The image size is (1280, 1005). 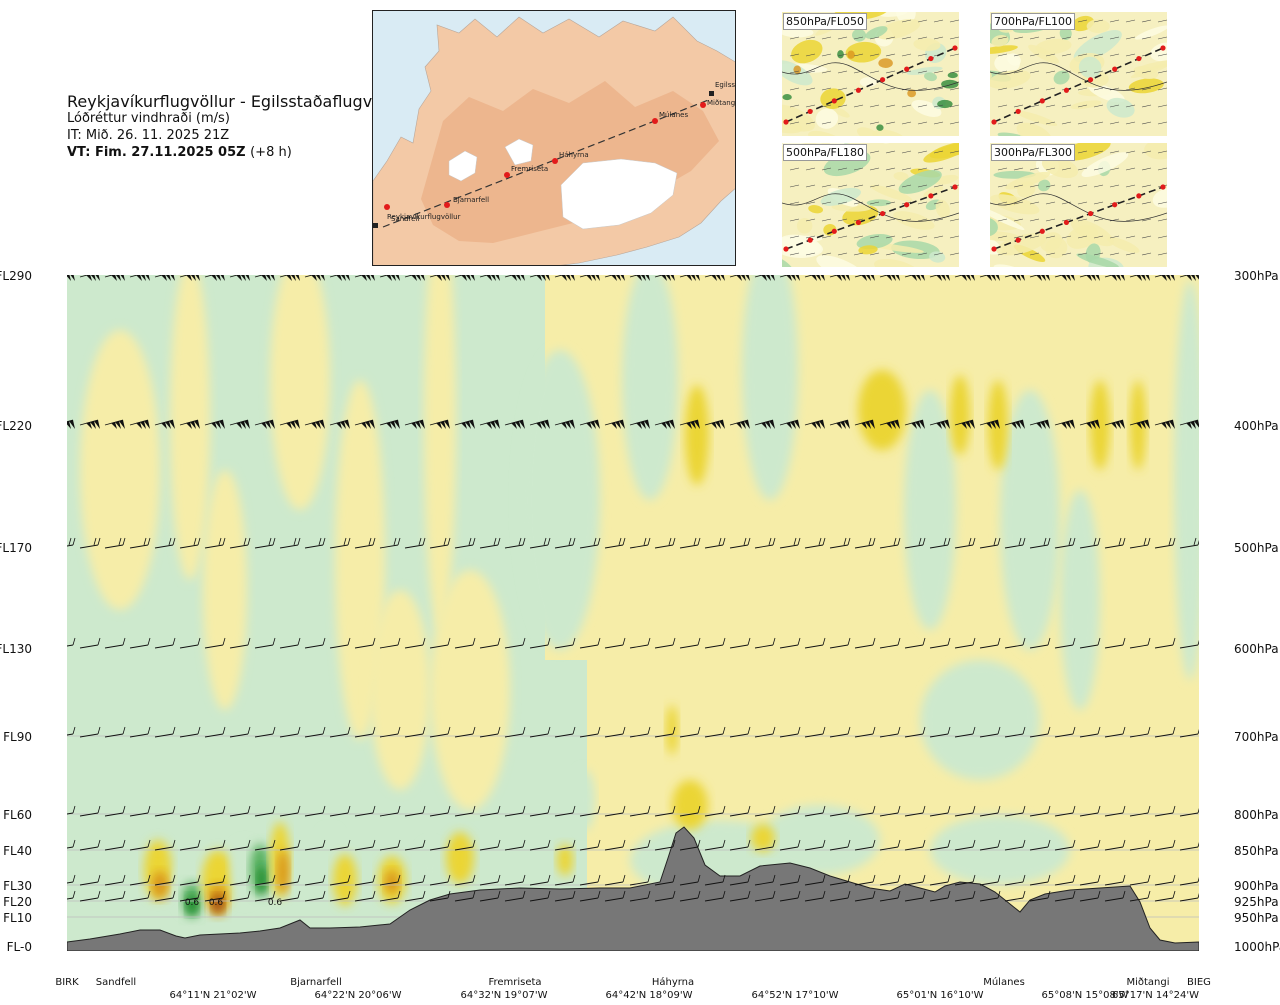 What do you see at coordinates (1078, 85) in the screenshot?
I see `panel-track` at bounding box center [1078, 85].